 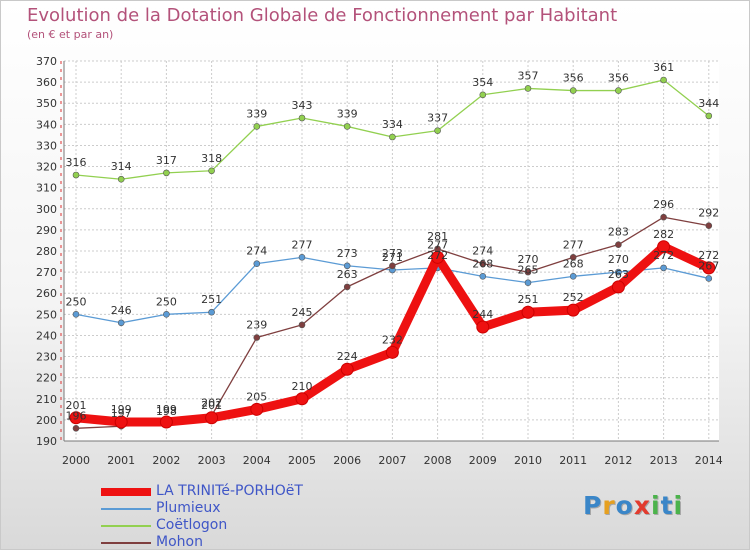 What do you see at coordinates (70, 34) in the screenshot?
I see `chart-subtitle: (en € et par an)` at bounding box center [70, 34].